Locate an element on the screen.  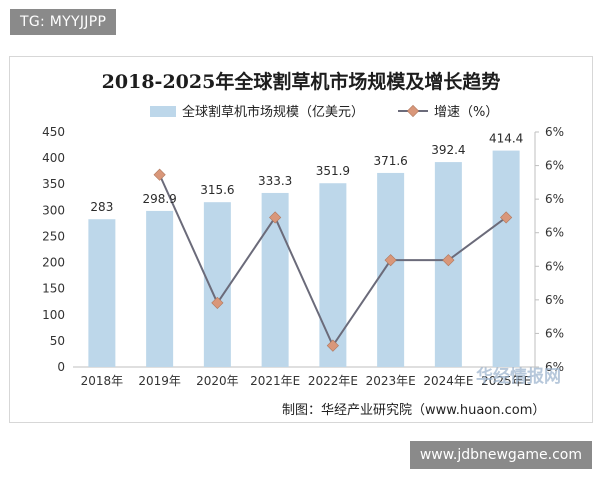
legend-bar-label: 全球割草机市场规模（亿美元） is located at coordinates (273, 112).